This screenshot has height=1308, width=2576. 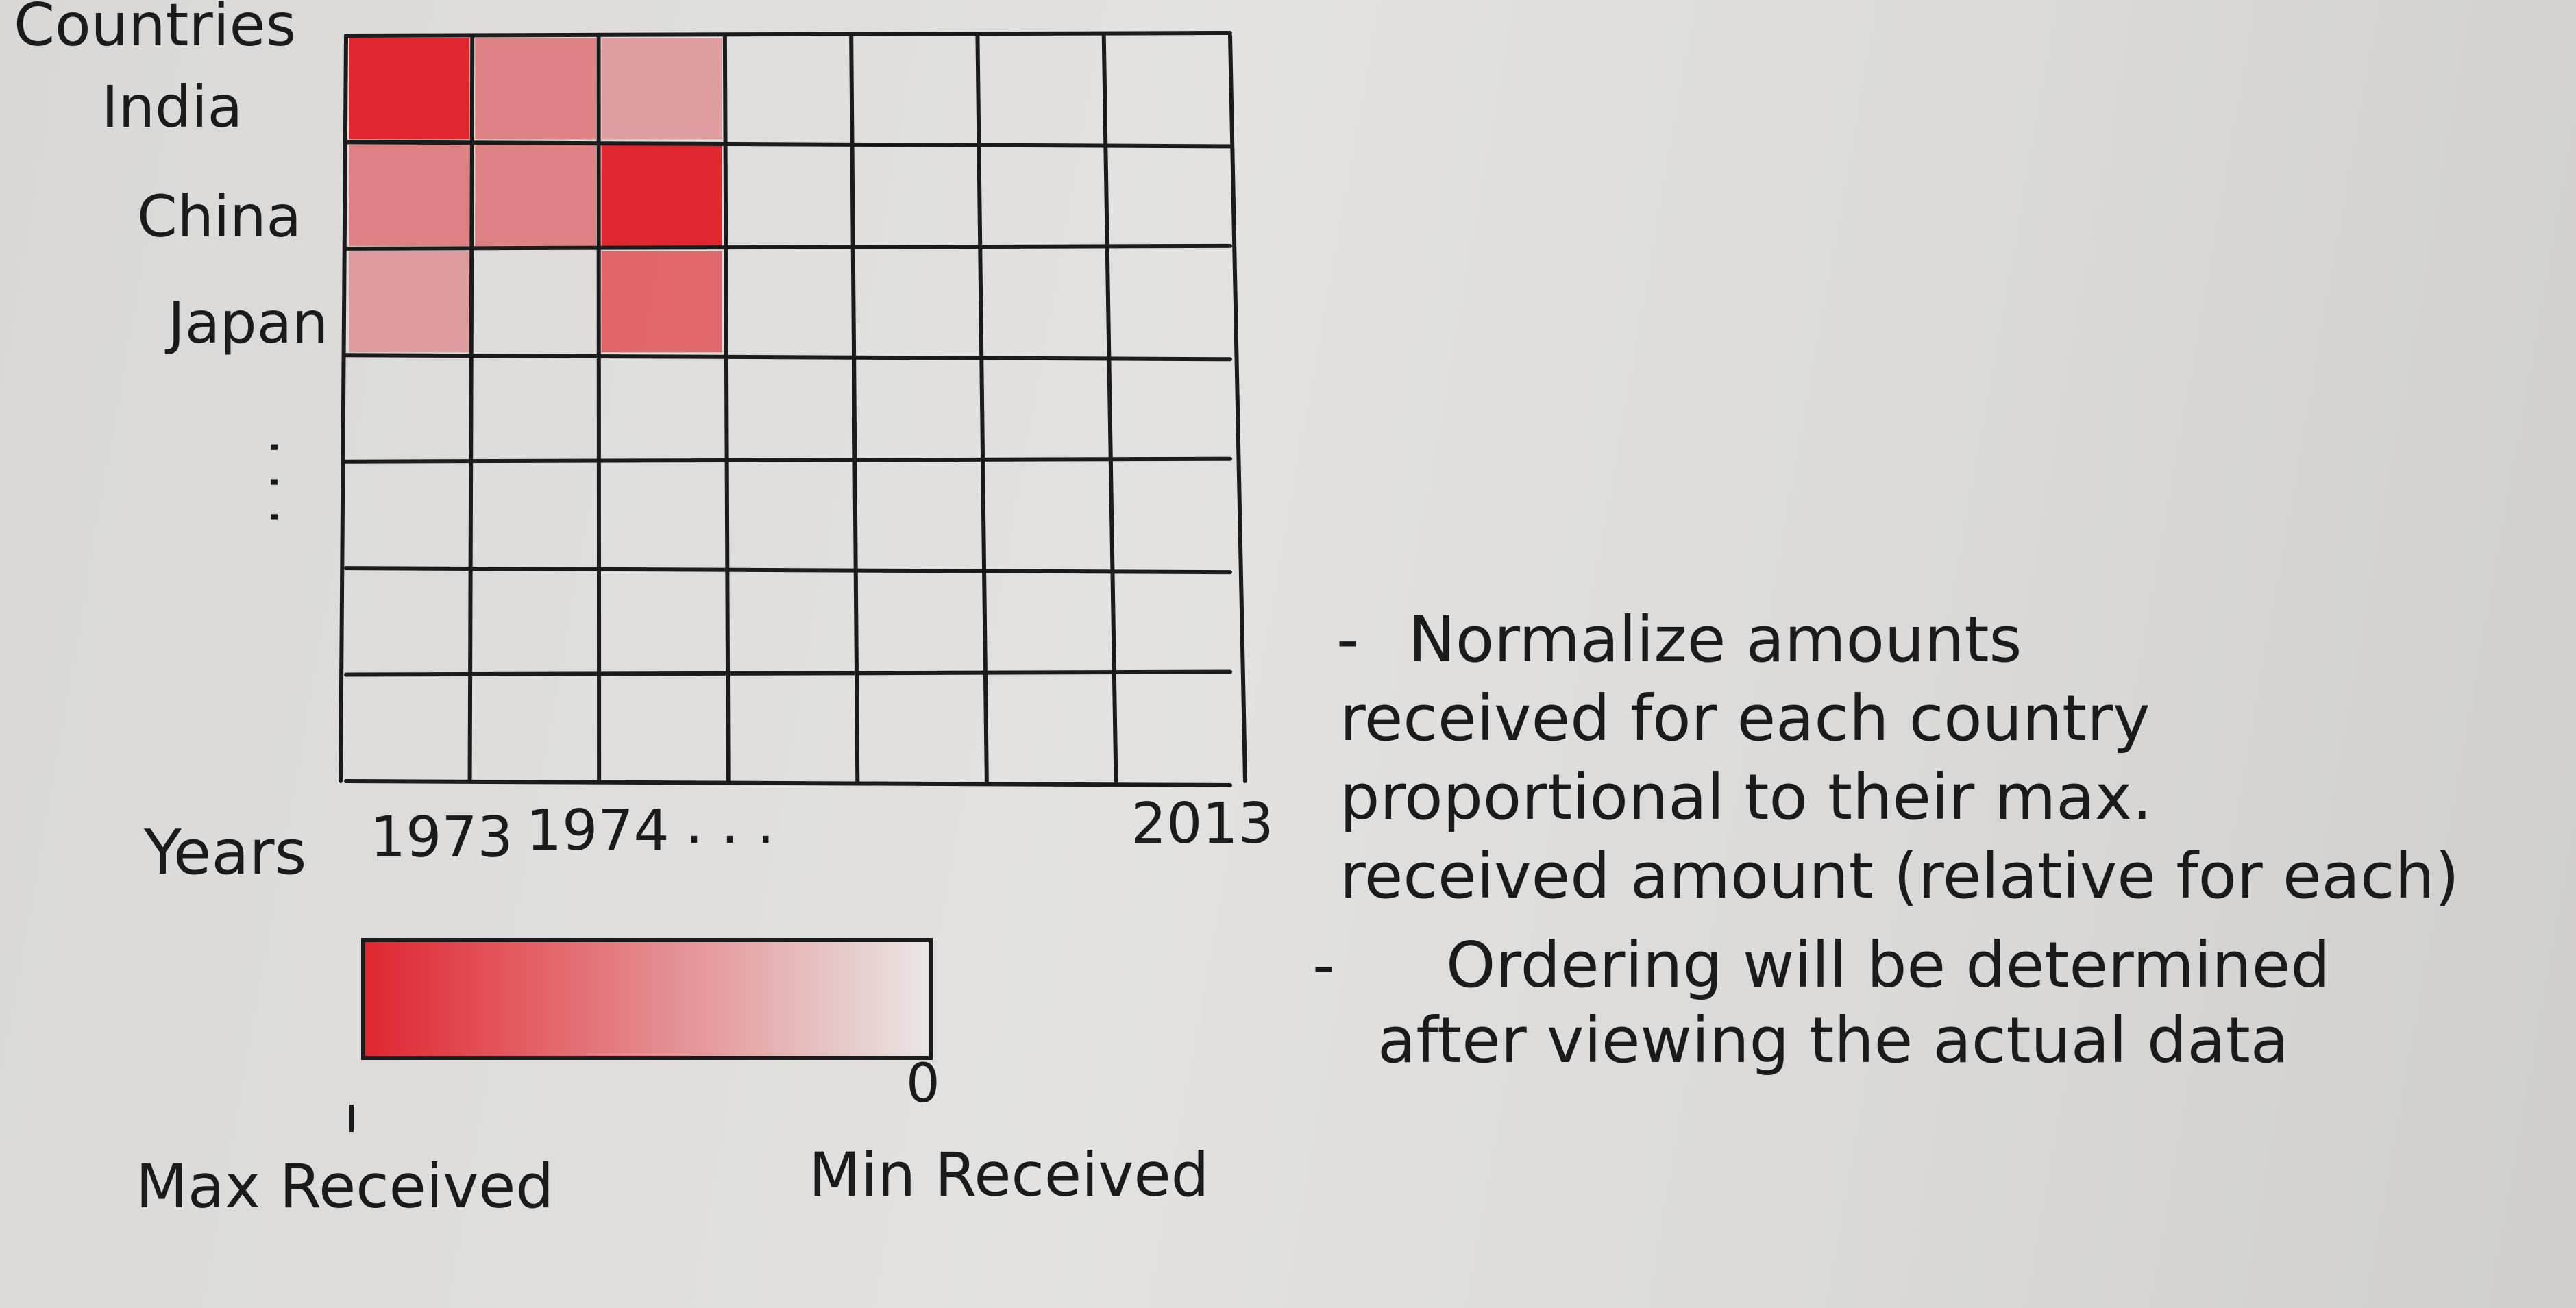 I want to click on legend-min-tick: 0, so click(x=923, y=1084).